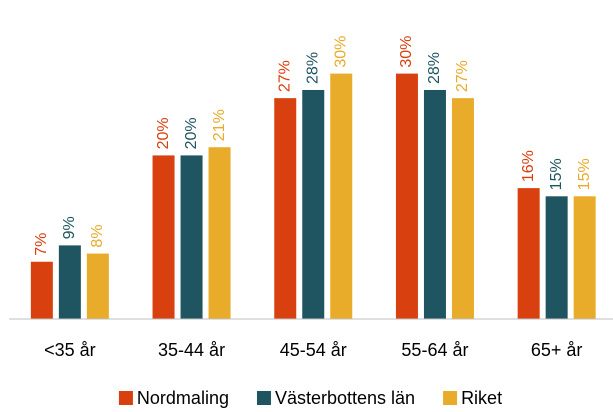 Image resolution: width=613 pixels, height=412 pixels. Describe the element at coordinates (313, 350) in the screenshot. I see `x-tick-label: 45-54 år` at that location.